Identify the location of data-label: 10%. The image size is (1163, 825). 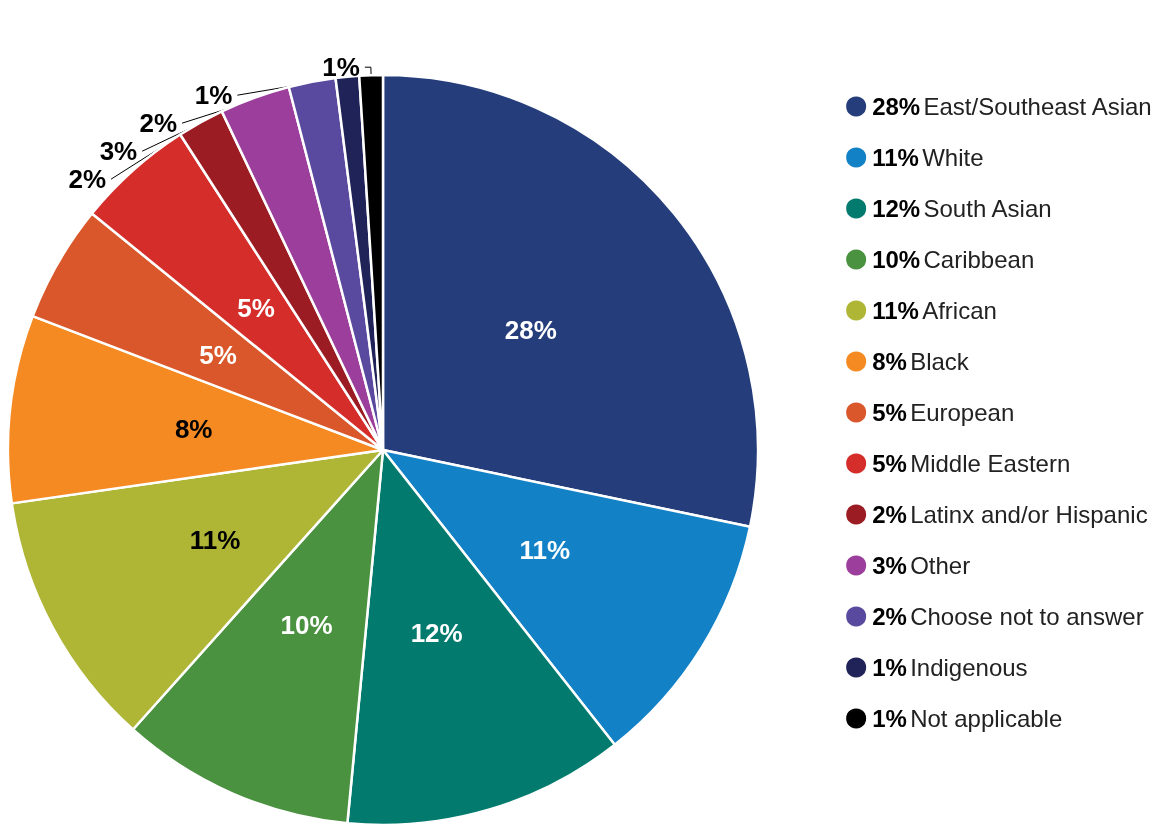
(306, 624).